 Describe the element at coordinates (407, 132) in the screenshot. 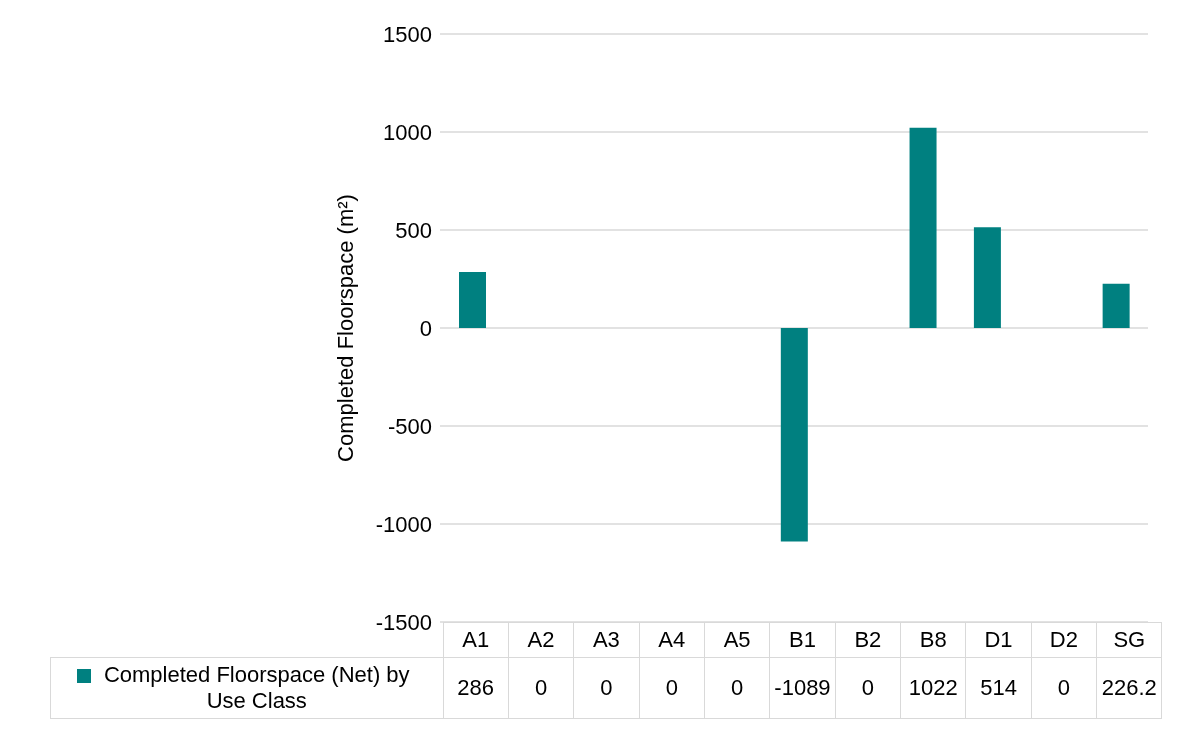

I see `y-tick-label: 1000` at that location.